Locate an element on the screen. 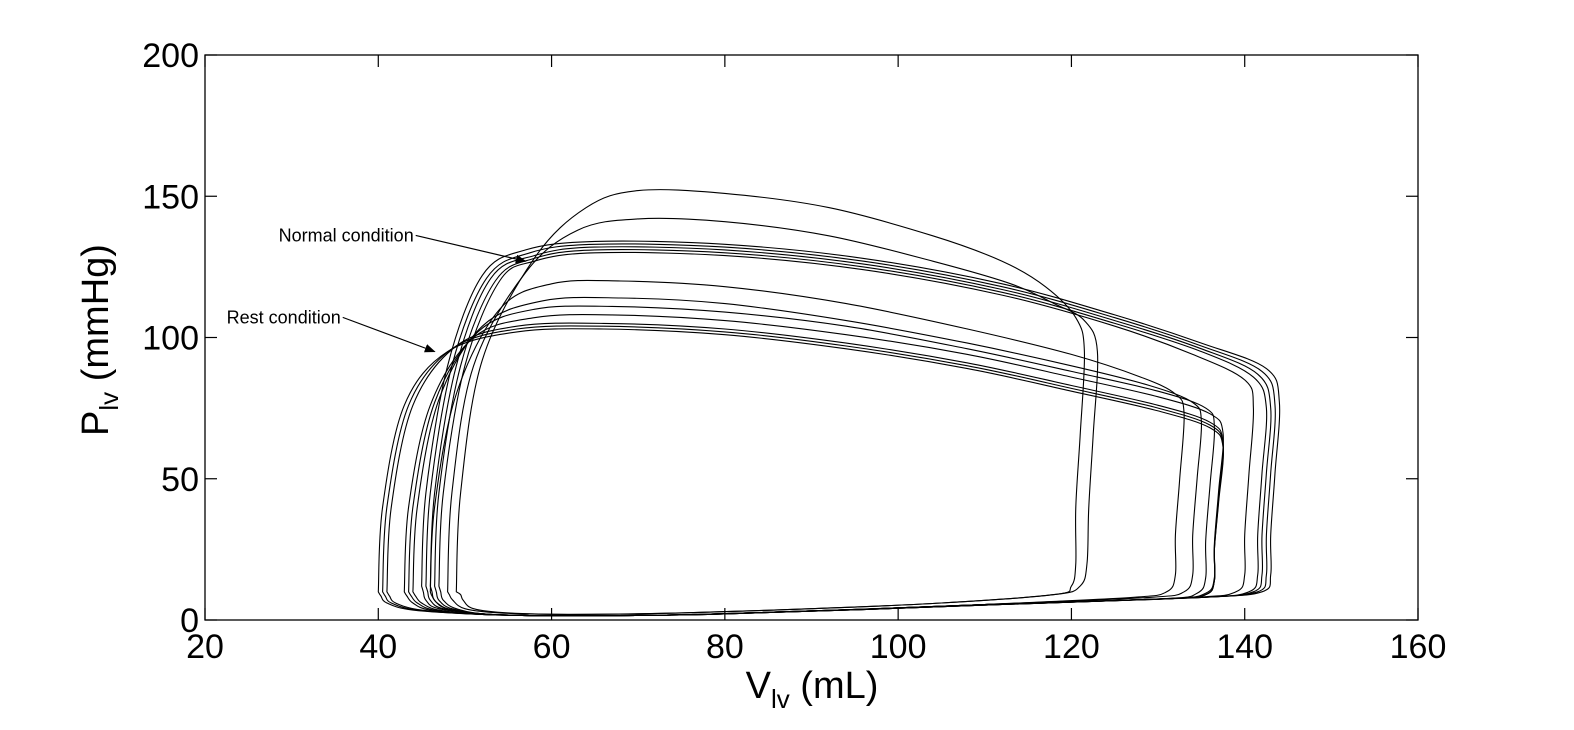 The image size is (1574, 730). x-tick-label: 40 is located at coordinates (378, 647).